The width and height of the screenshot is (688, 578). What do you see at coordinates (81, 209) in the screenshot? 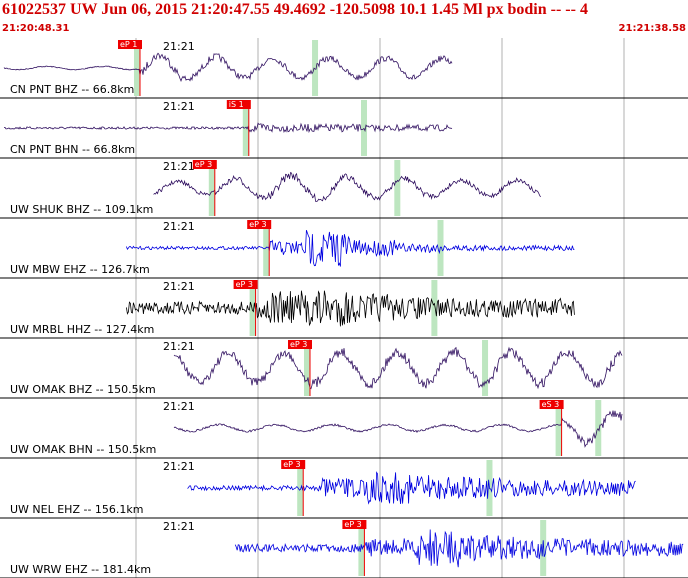
I see `station-label: UW SHUK BHZ -- 109.1km` at bounding box center [81, 209].